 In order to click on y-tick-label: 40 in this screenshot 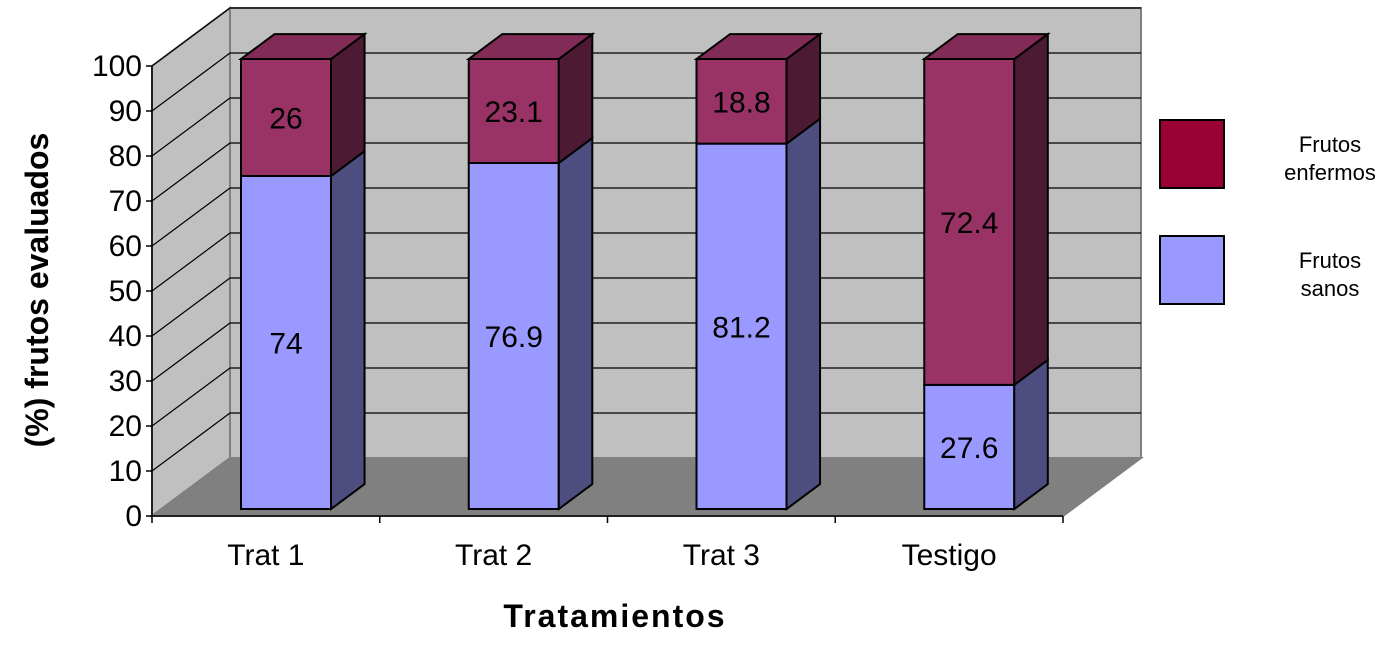, I will do `click(125, 336)`.